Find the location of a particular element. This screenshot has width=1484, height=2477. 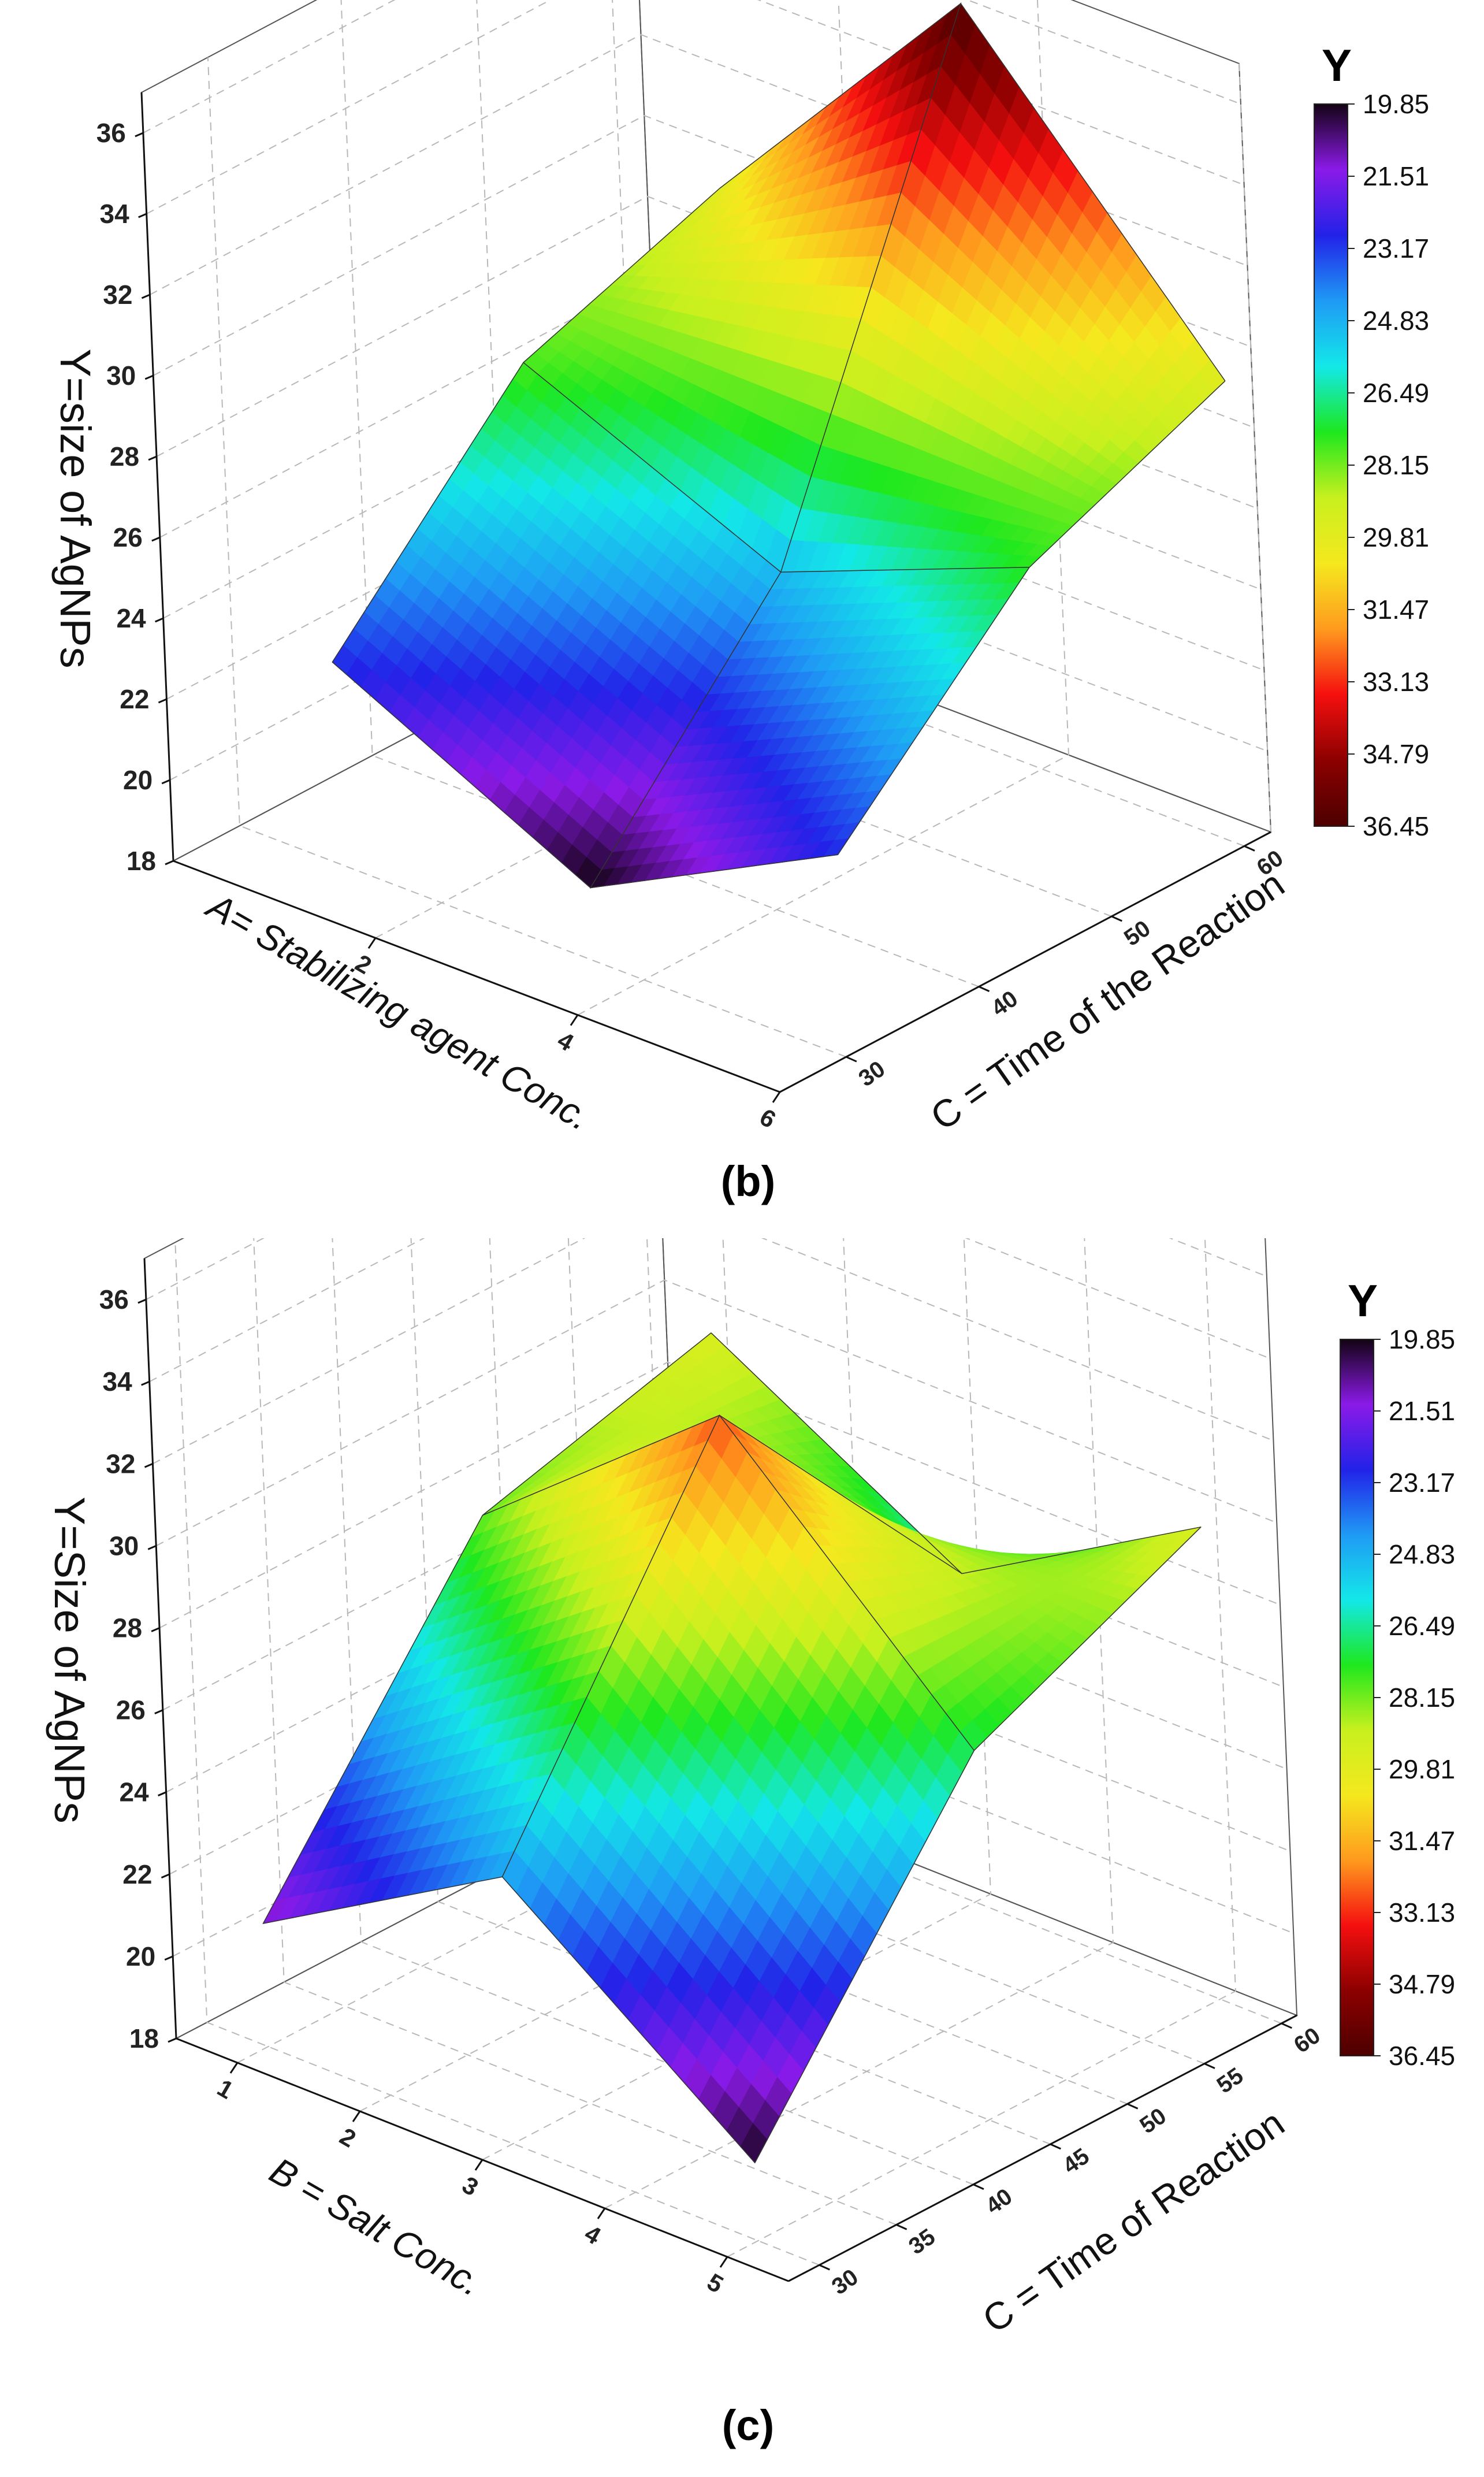

c-y-tick-label: 50 is located at coordinates (1153, 2121).